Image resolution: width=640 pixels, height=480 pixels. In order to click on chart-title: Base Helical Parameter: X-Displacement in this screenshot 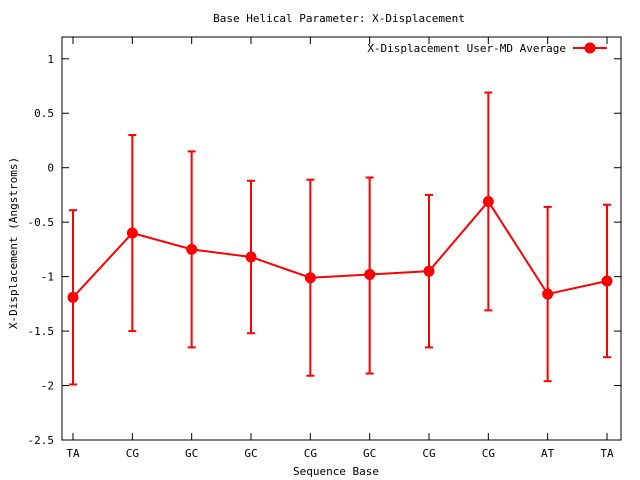, I will do `click(339, 18)`.